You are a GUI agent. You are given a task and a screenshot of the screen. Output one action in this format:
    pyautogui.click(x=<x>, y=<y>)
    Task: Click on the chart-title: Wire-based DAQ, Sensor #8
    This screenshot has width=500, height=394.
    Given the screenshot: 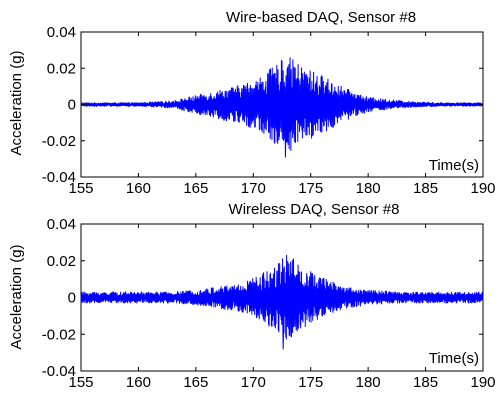 What is the action you would take?
    pyautogui.click(x=321, y=17)
    